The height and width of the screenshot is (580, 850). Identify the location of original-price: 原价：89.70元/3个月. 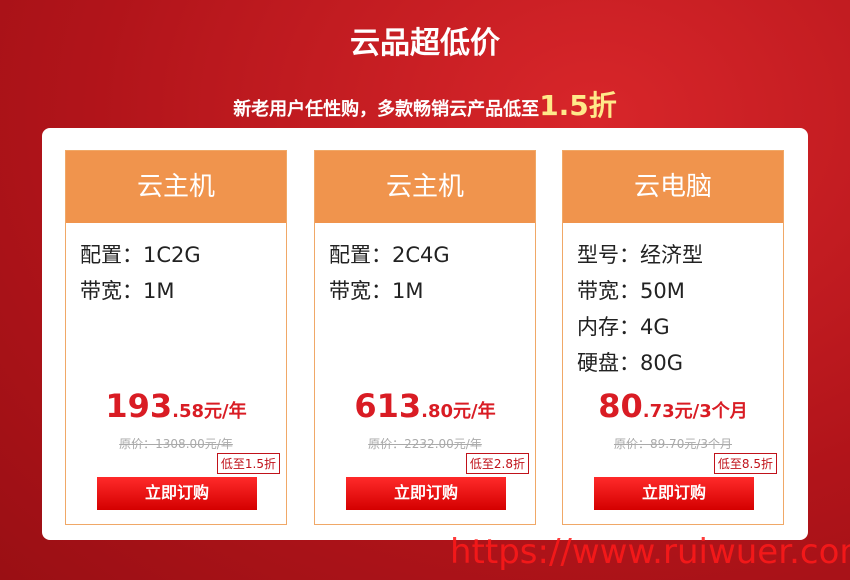
(673, 444).